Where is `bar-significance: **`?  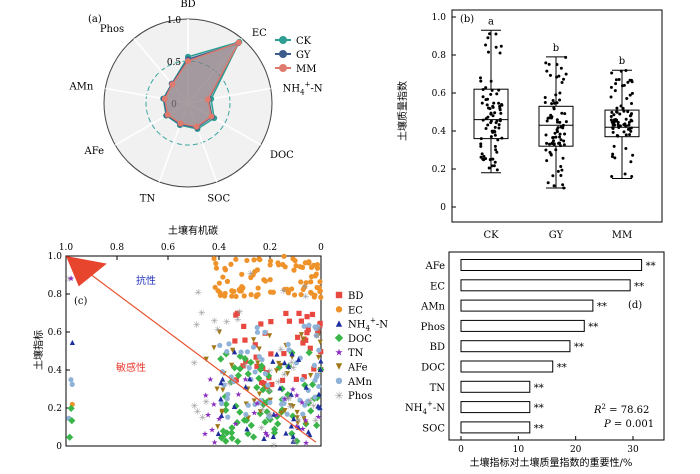
bar-significance: ** is located at coordinates (539, 408).